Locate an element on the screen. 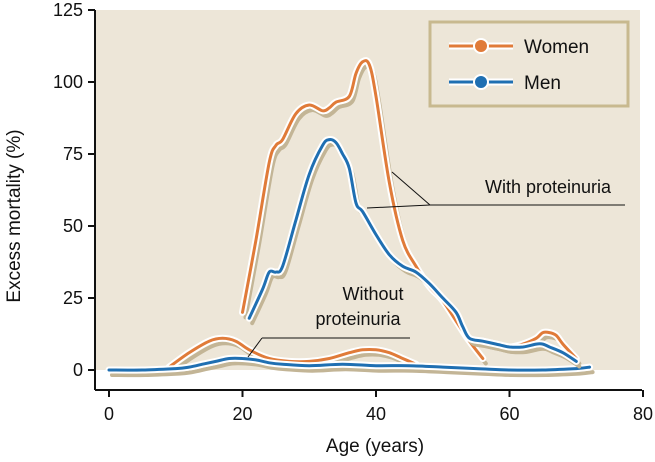 This screenshot has width=655, height=462. y-tick-label: 75 is located at coordinates (73, 154).